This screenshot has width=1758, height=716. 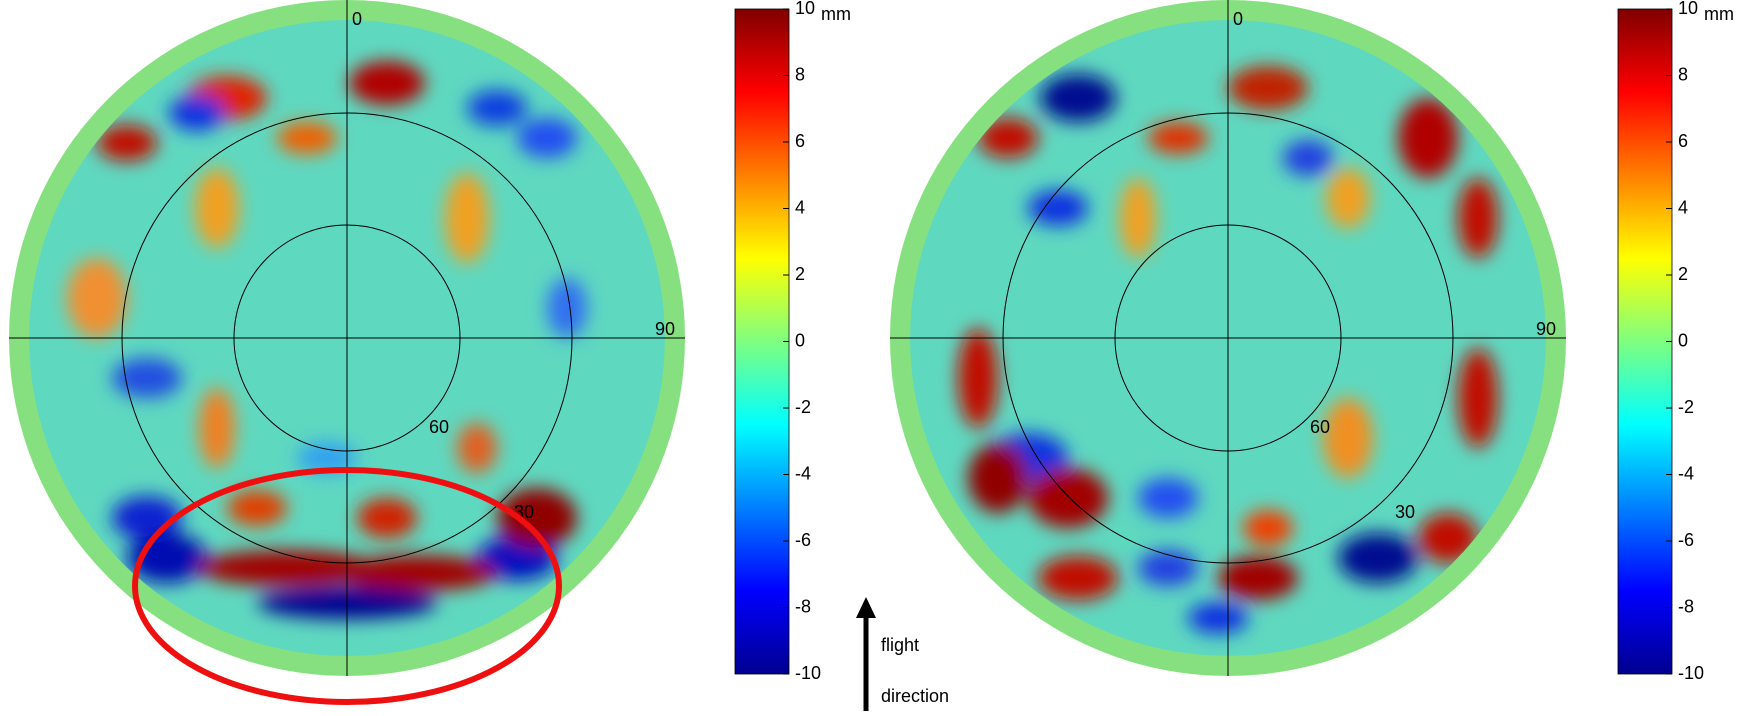 What do you see at coordinates (1405, 512) in the screenshot?
I see `polar-label: 30` at bounding box center [1405, 512].